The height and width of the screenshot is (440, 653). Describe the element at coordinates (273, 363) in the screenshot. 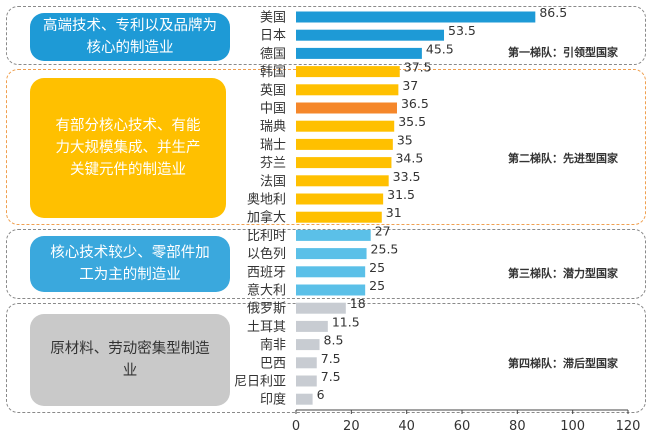

I see `category-label: 巴西` at that location.